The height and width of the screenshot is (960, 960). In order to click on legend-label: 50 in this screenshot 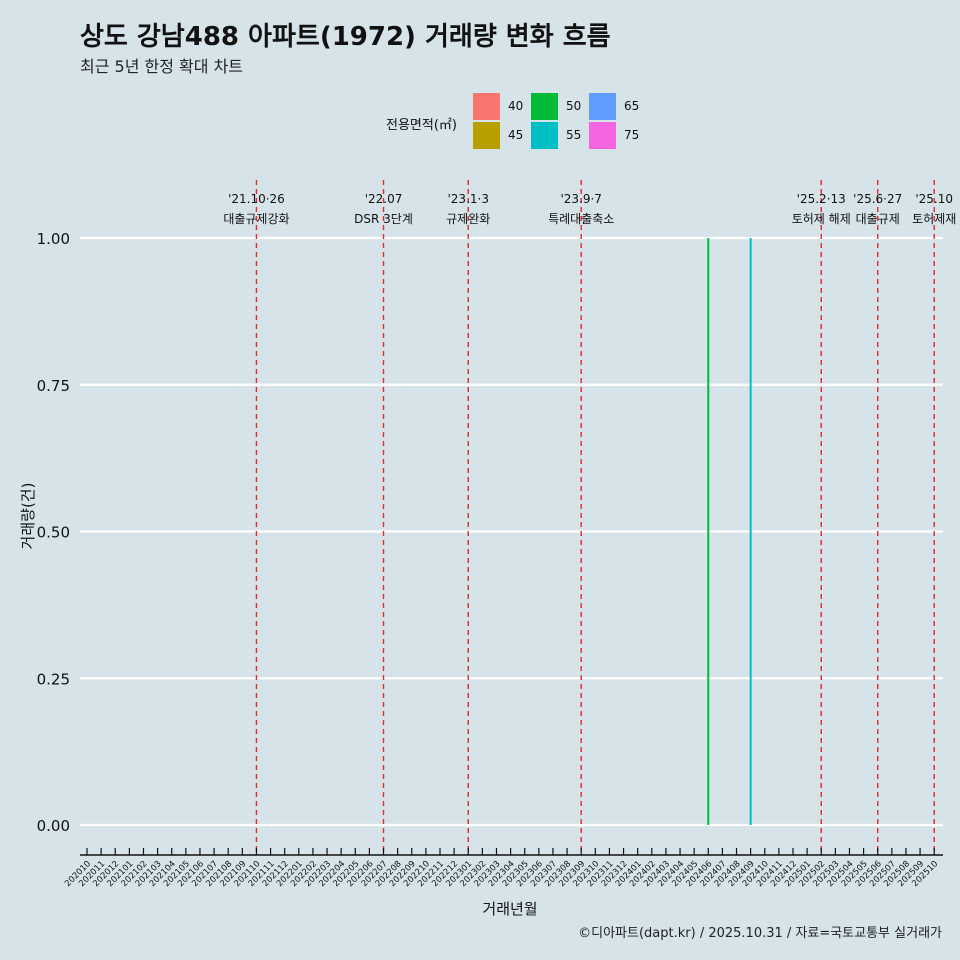, I will do `click(574, 106)`.